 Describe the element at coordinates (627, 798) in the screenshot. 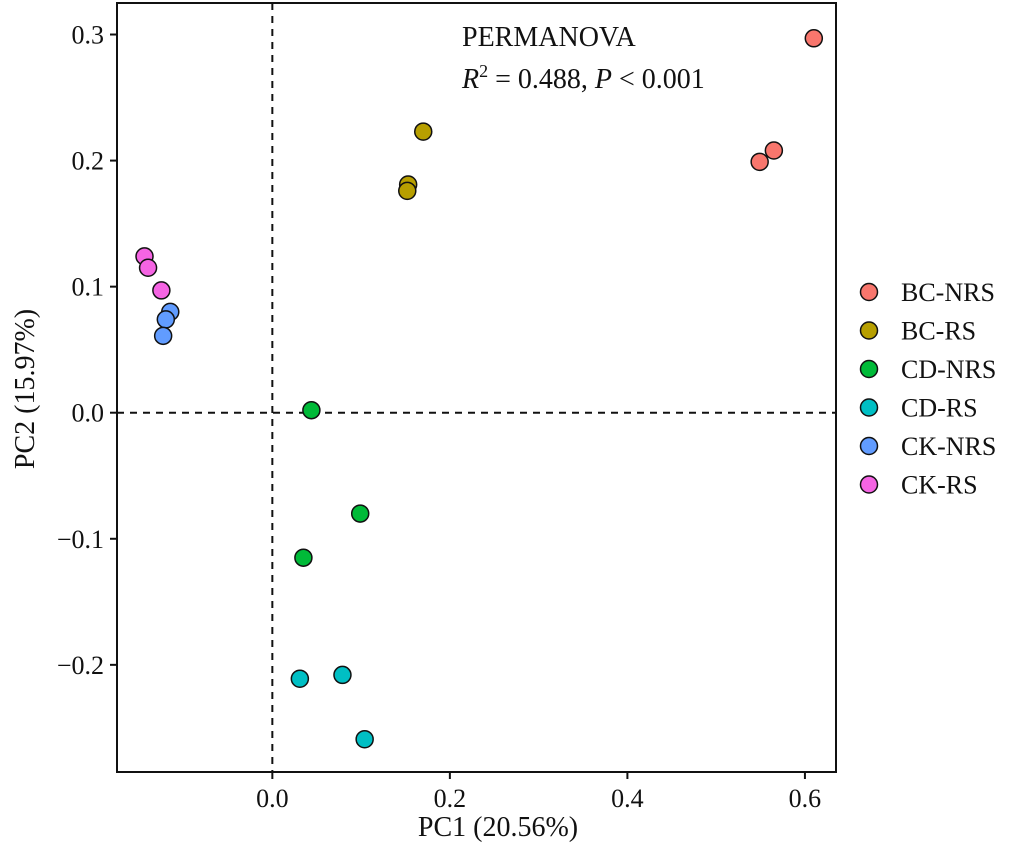

I see `x-tick-label: 0.4` at that location.